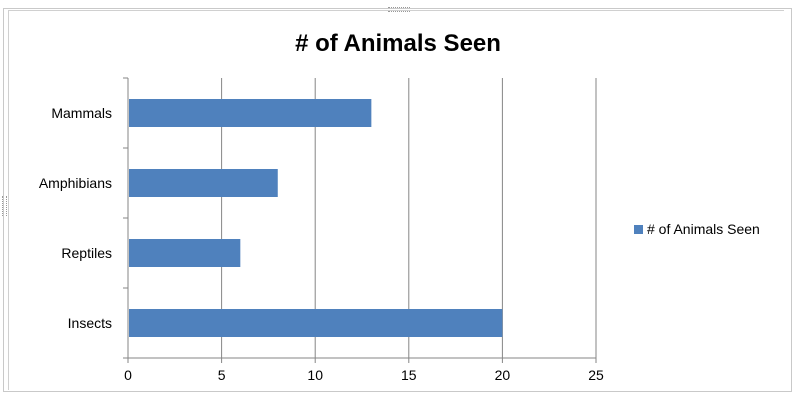  Describe the element at coordinates (364, 375) in the screenshot. I see `x-tick-labels: 0 5 10 15 20 25` at that location.